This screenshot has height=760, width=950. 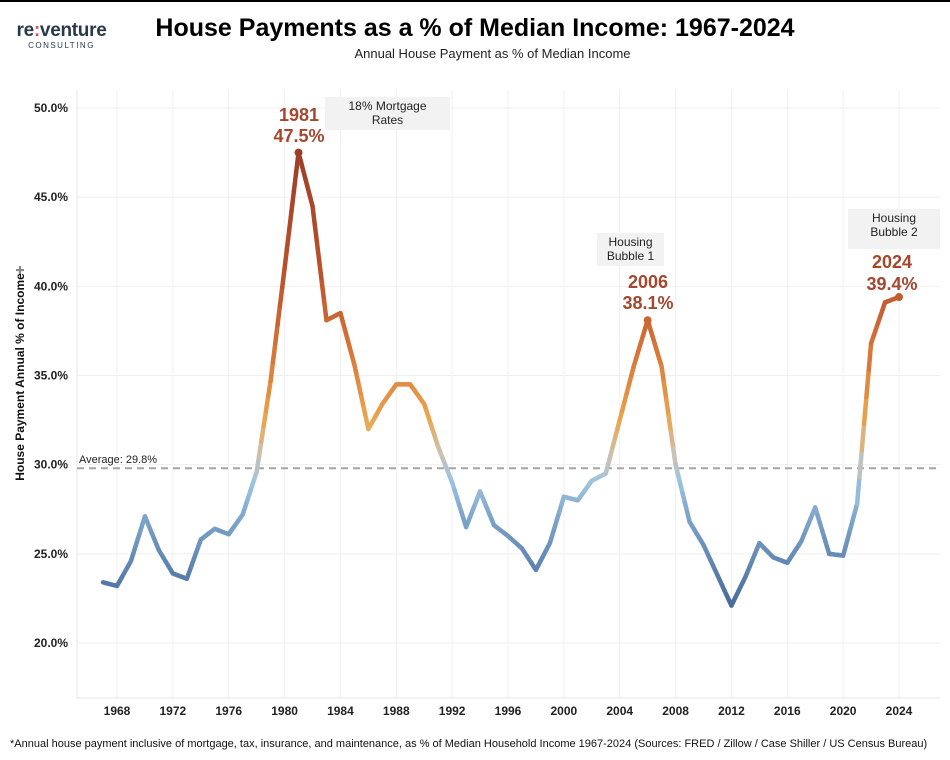 What do you see at coordinates (340, 711) in the screenshot?
I see `x-tick-label: 1984` at bounding box center [340, 711].